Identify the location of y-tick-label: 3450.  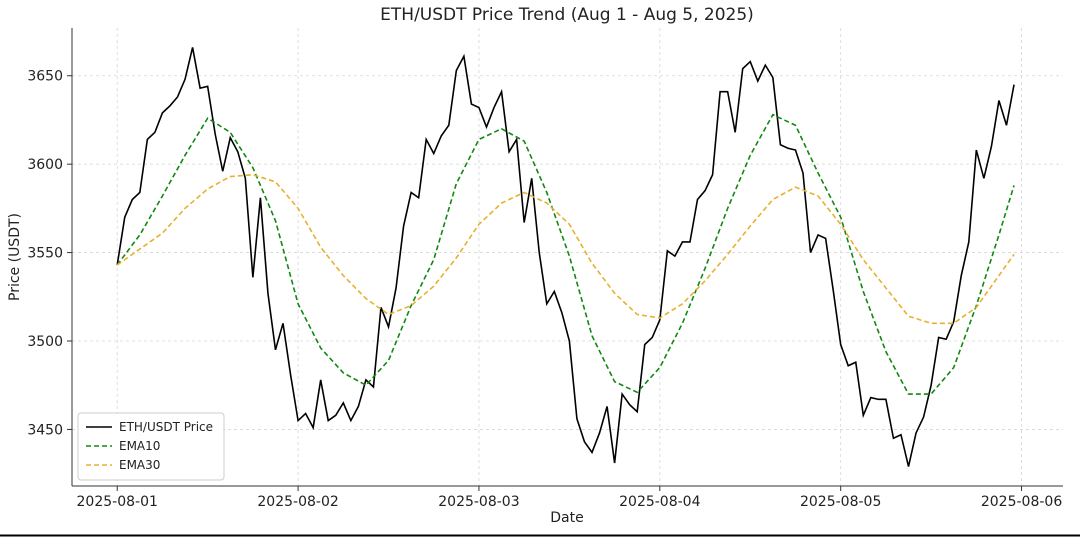
(45, 430).